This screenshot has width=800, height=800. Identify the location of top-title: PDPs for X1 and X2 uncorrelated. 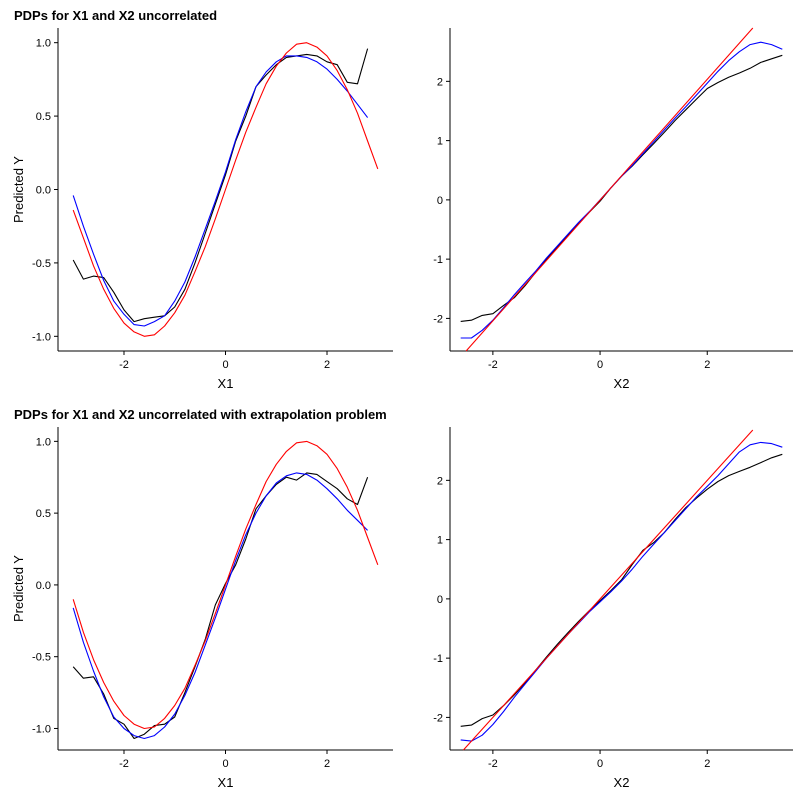
(115, 15).